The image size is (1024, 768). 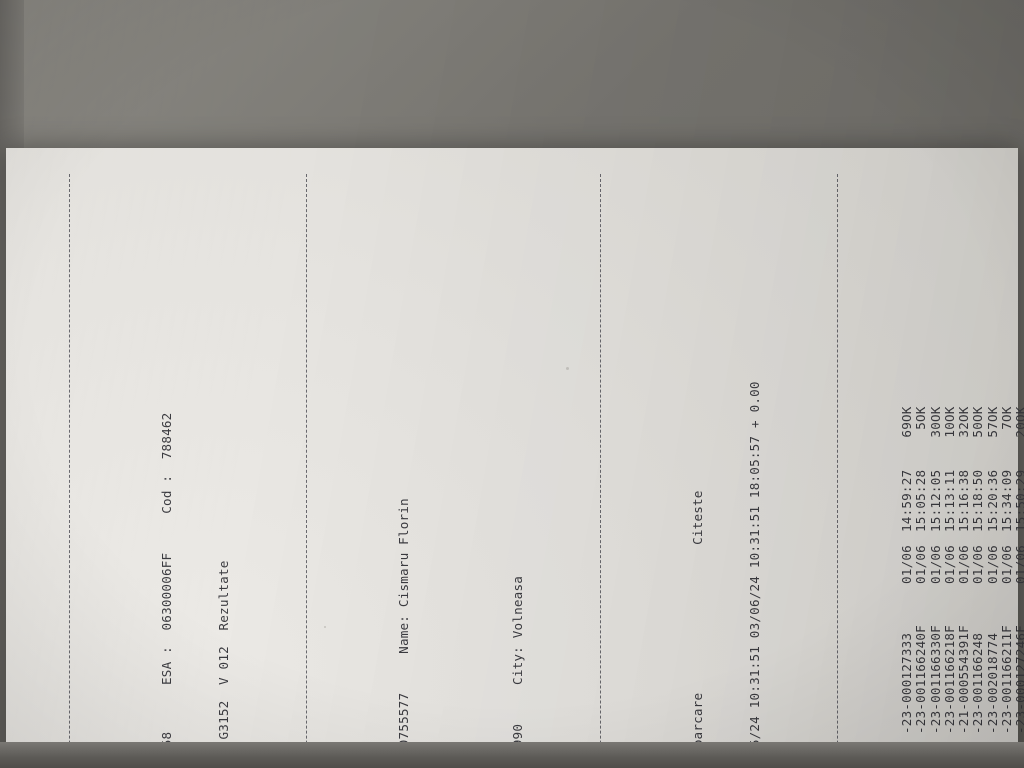 What do you see at coordinates (978, 430) in the screenshot?
I see `row-value: 50` at bounding box center [978, 430].